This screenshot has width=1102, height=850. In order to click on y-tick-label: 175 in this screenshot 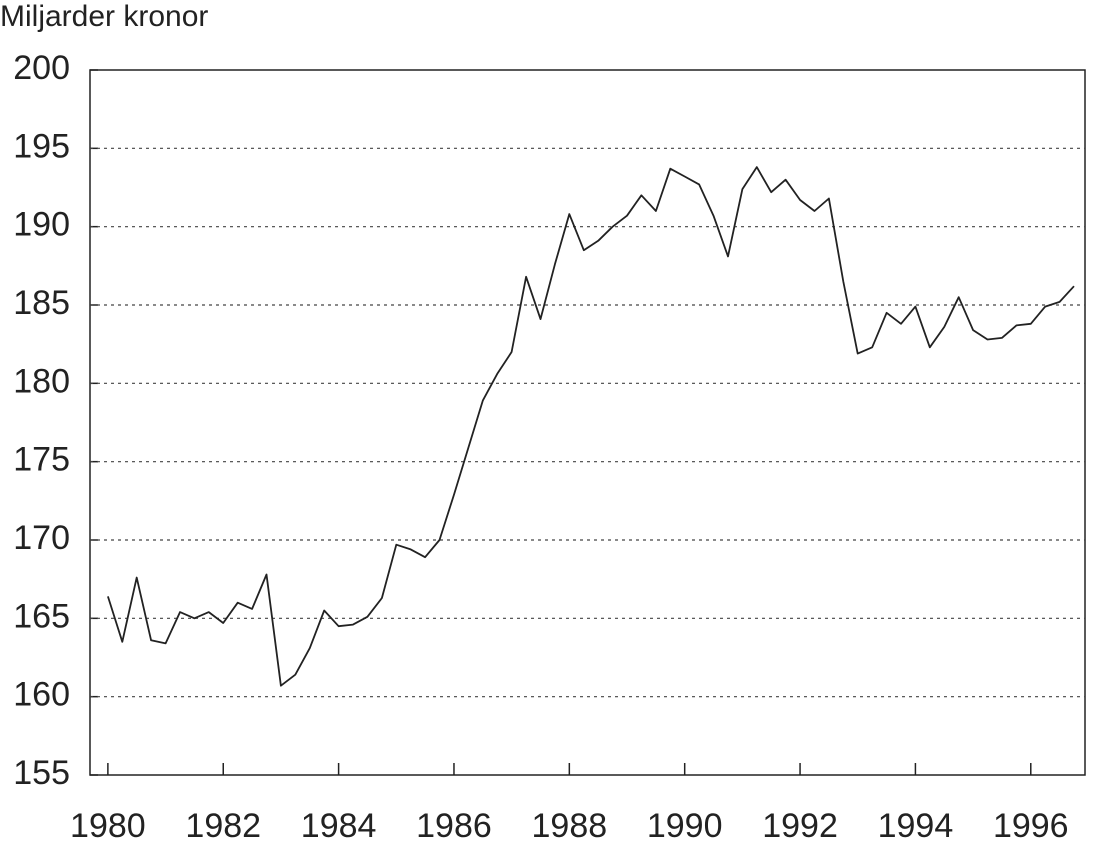, I will do `click(41, 460)`.